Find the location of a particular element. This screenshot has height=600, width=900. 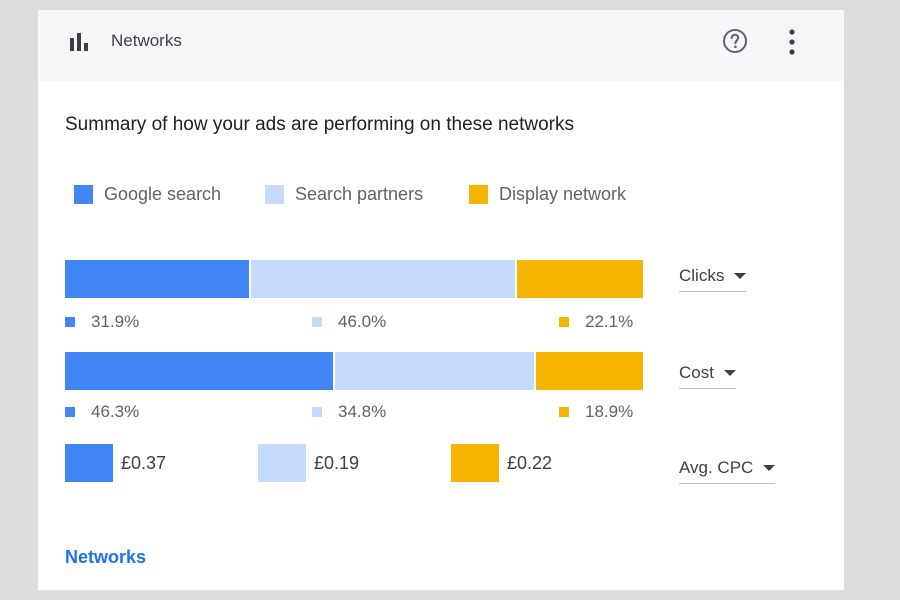

legend-google-search: Google search is located at coordinates (147, 194).